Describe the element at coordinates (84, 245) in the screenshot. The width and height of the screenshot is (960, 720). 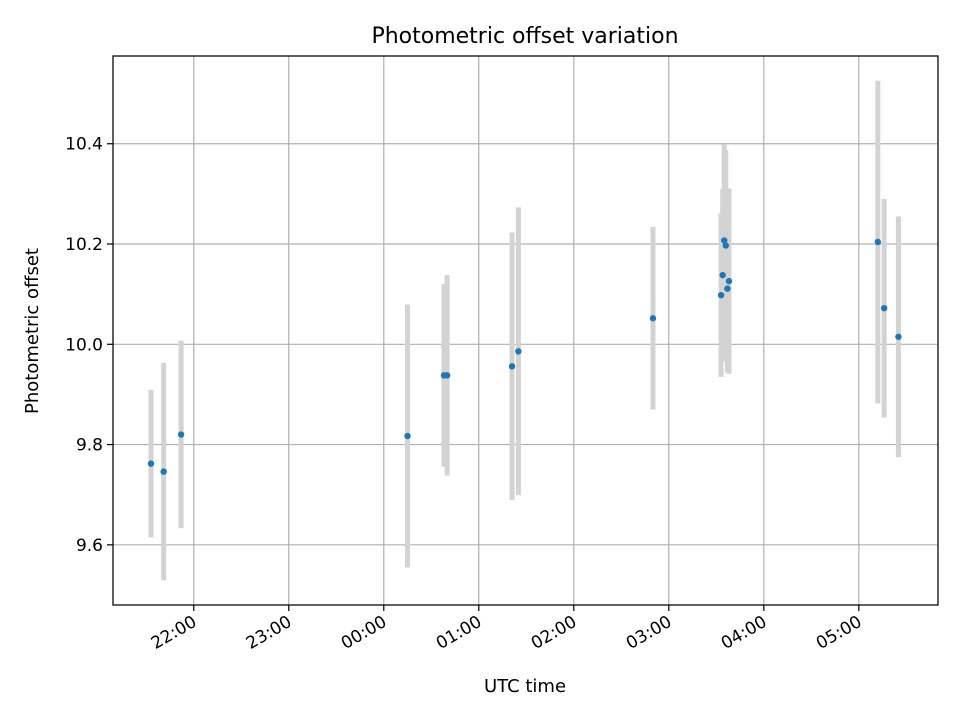
I see `y-tick-label: 10.2` at that location.